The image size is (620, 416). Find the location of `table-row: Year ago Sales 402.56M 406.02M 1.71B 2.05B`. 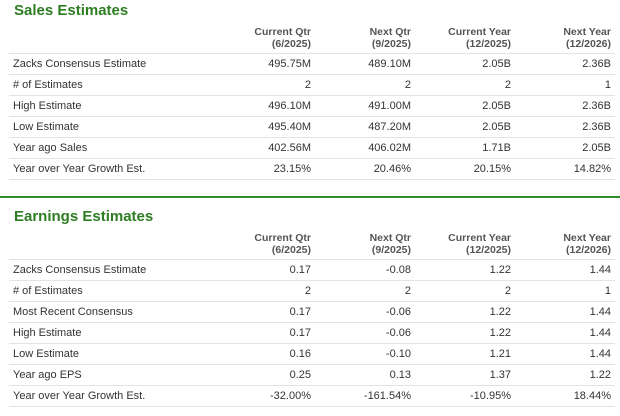

table-row: Year ago Sales 402.56M 406.02M 1.71B 2.05B is located at coordinates (312, 148).